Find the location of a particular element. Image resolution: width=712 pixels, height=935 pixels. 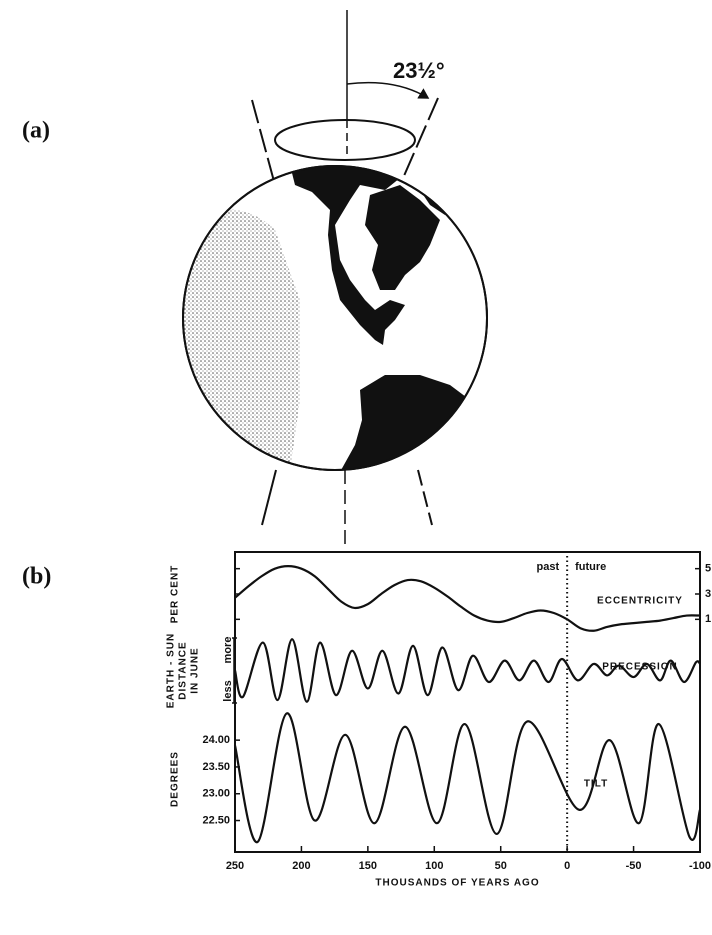

y-tick-label: 5 is located at coordinates (708, 569).